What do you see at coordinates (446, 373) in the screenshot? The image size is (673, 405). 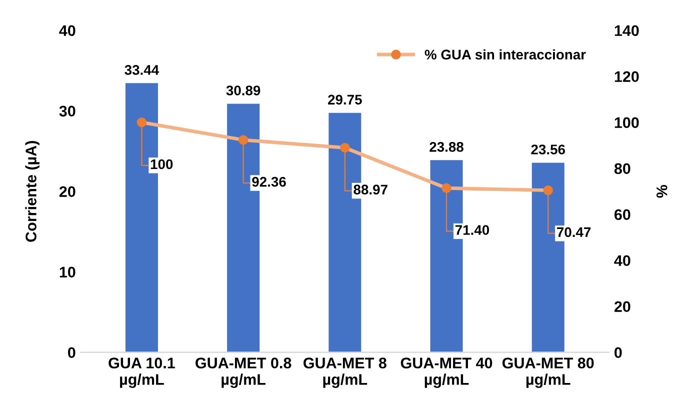 I see `x-tick-label: GUA-MET 40 µg/mL` at bounding box center [446, 373].